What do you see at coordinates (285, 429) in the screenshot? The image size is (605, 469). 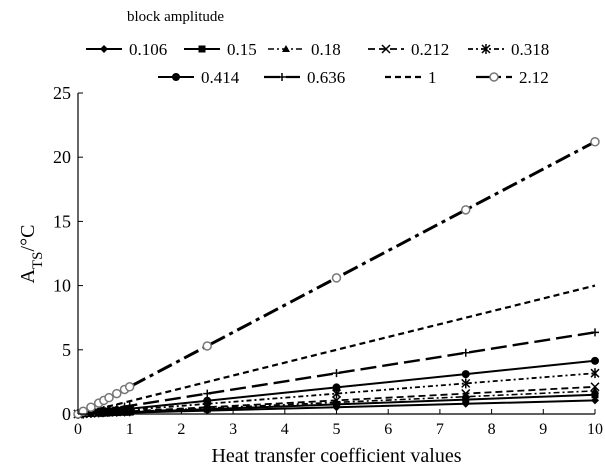 I see `x-tick-label: 4` at bounding box center [285, 429].